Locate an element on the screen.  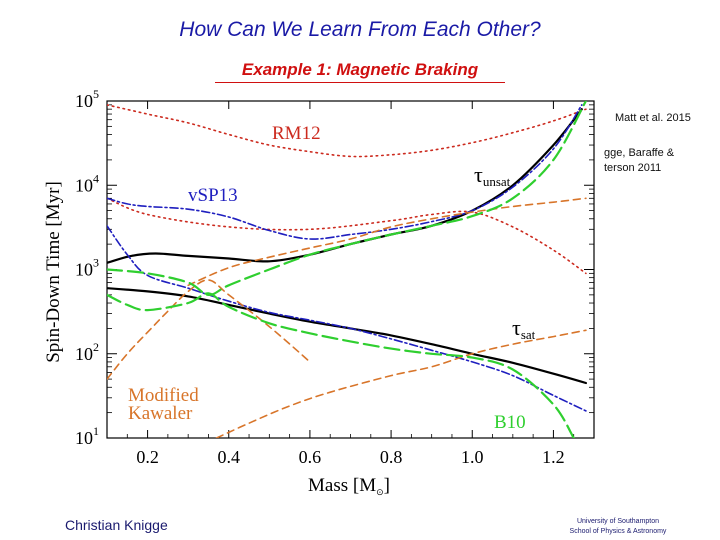
solar-symbol: ⊙ is located at coordinates (380, 492).